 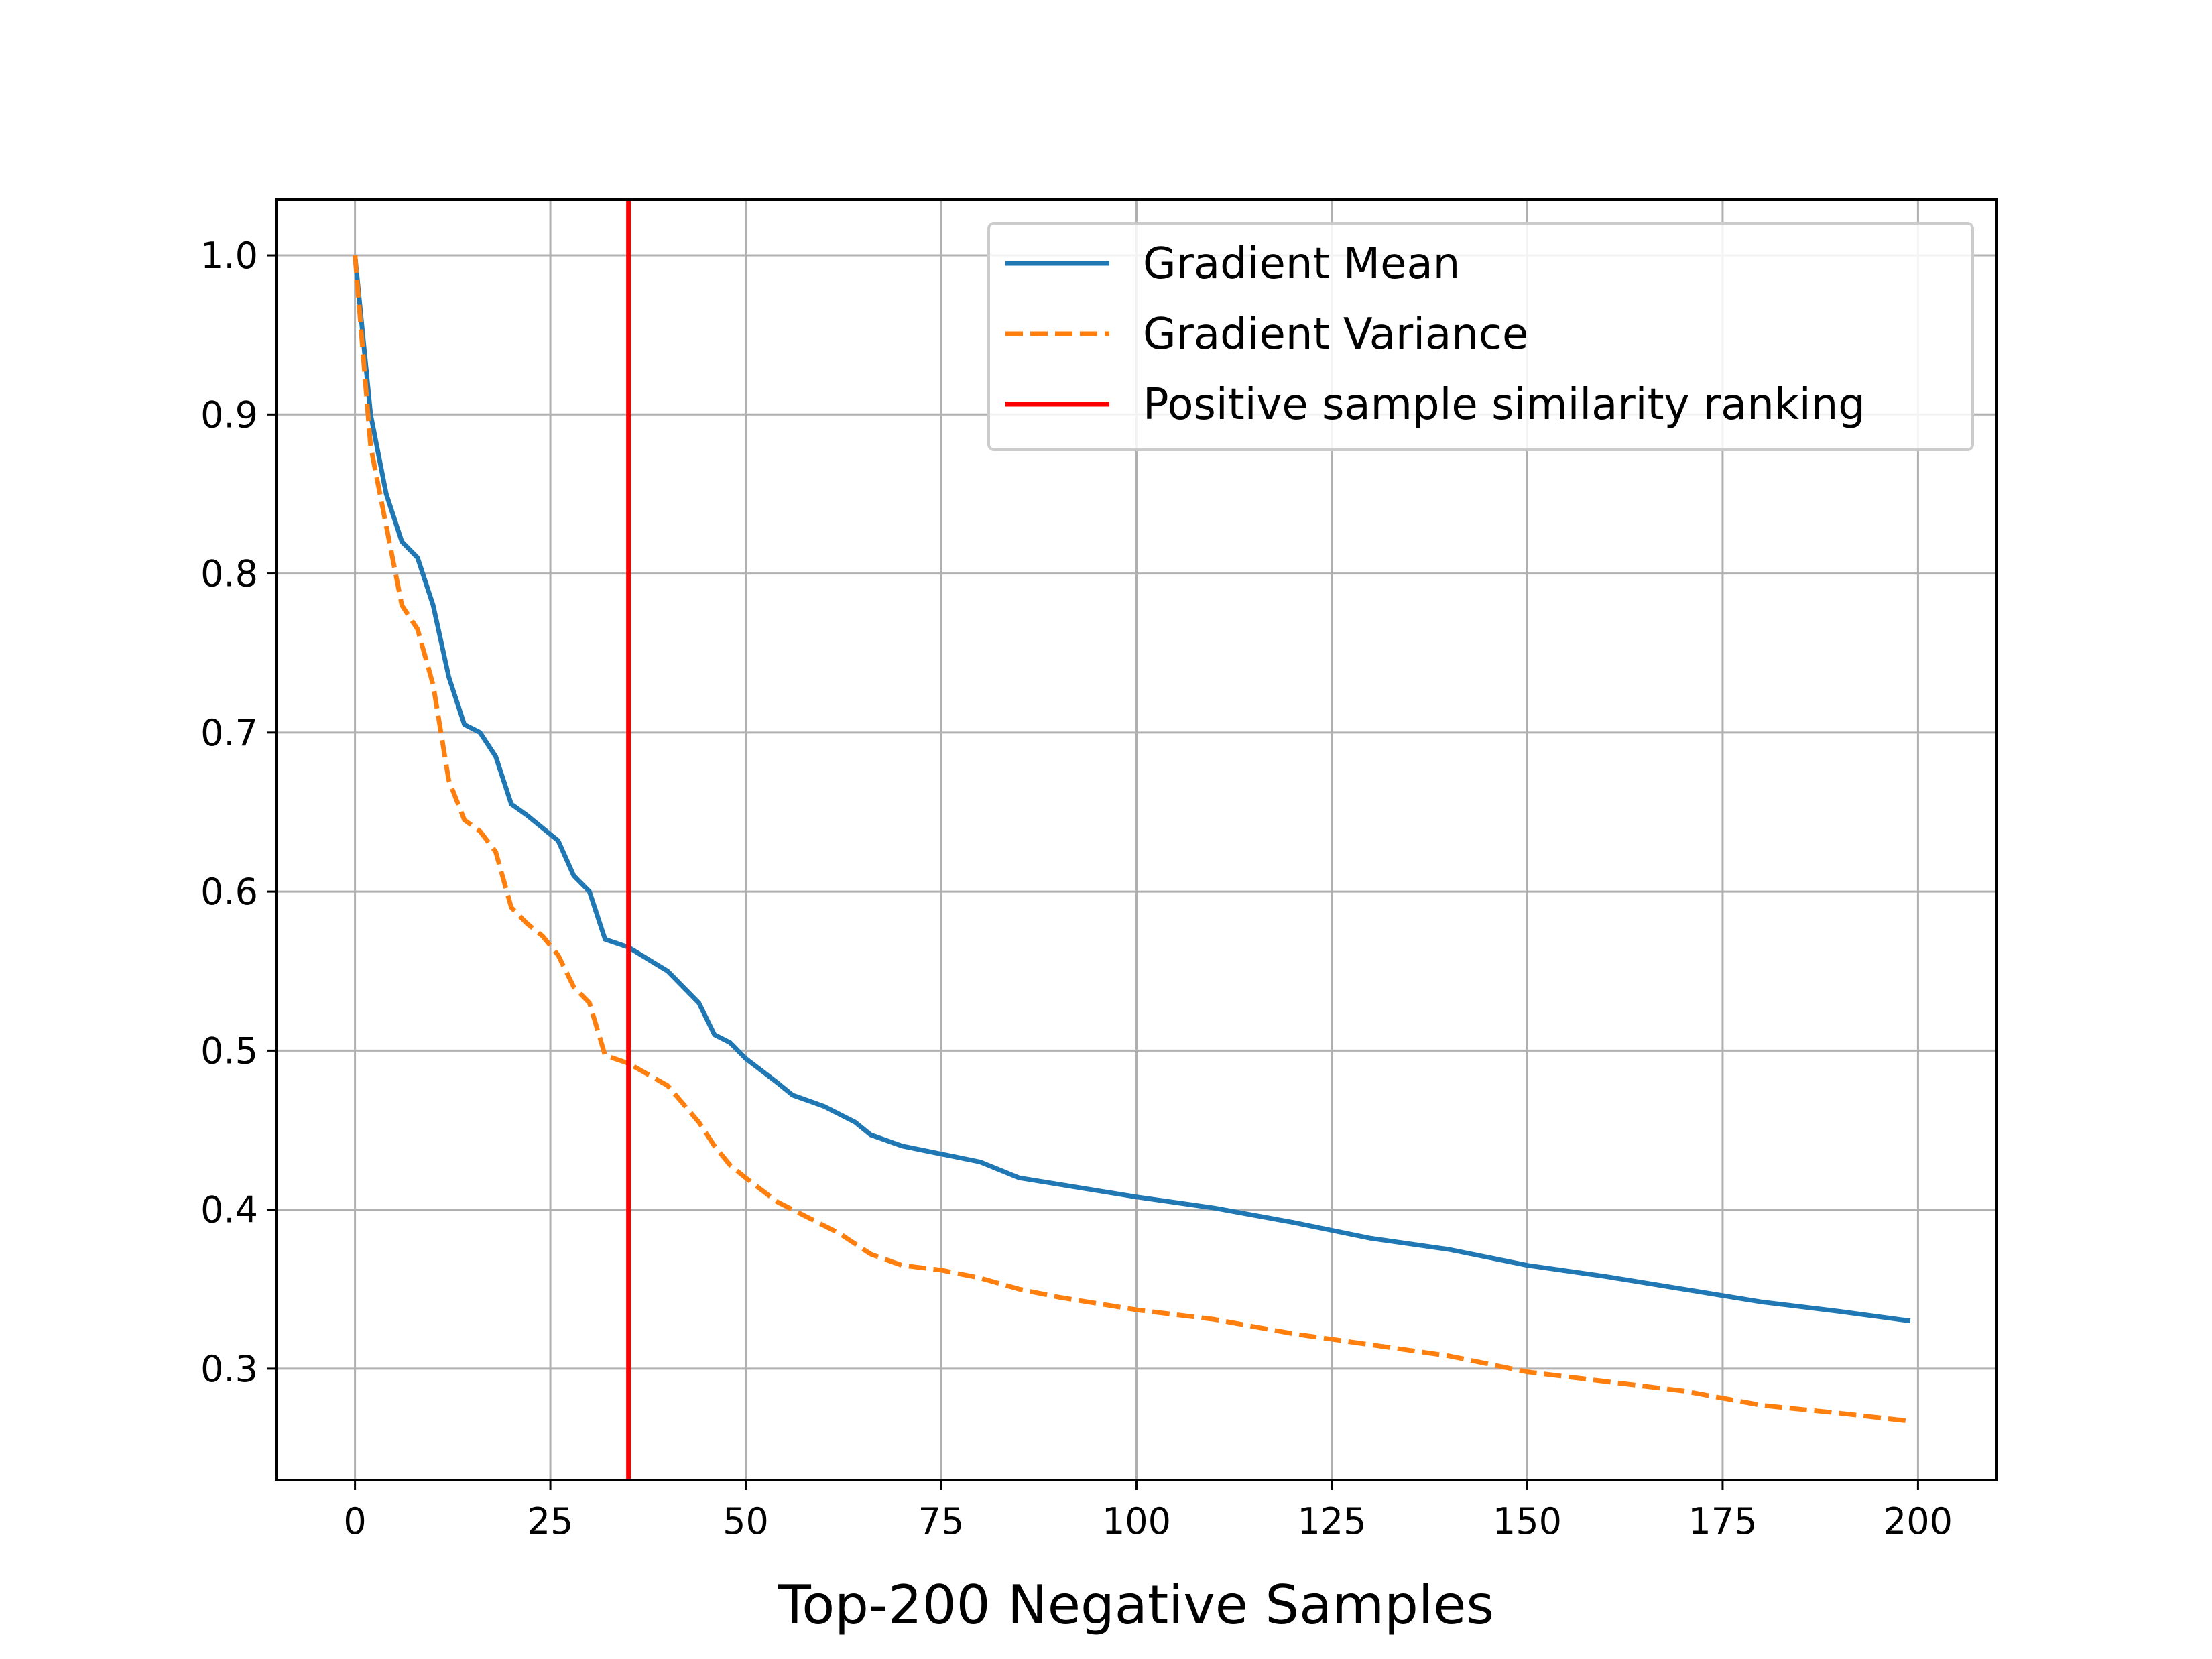 What do you see at coordinates (229, 1369) in the screenshot?
I see `y-tick-label: 0.3` at bounding box center [229, 1369].